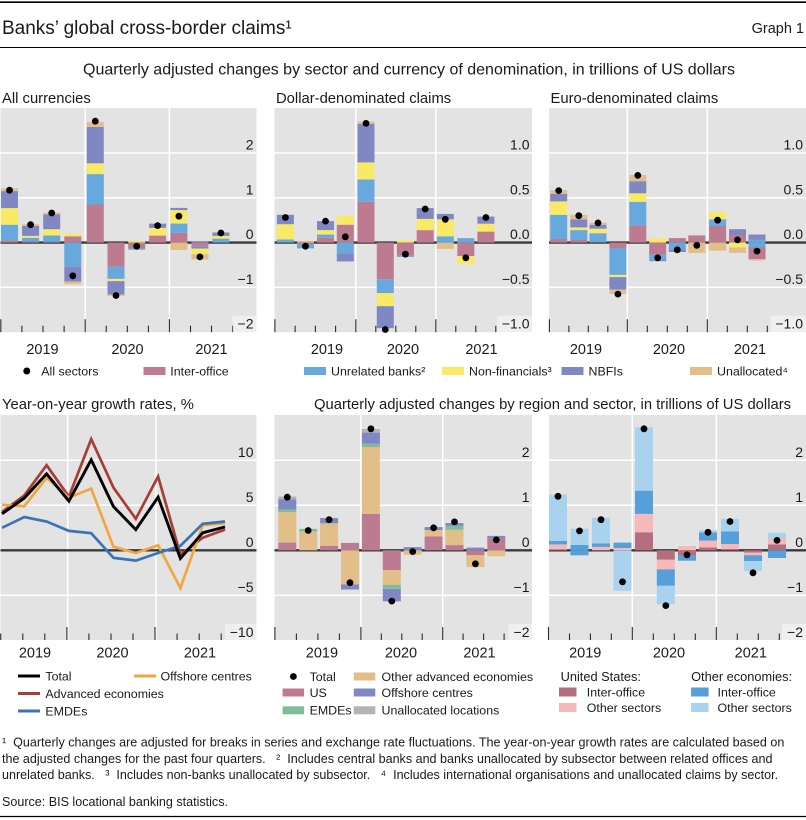 The image size is (806, 820). Describe the element at coordinates (104, 694) in the screenshot. I see `svg-text: Advanced economies` at that location.